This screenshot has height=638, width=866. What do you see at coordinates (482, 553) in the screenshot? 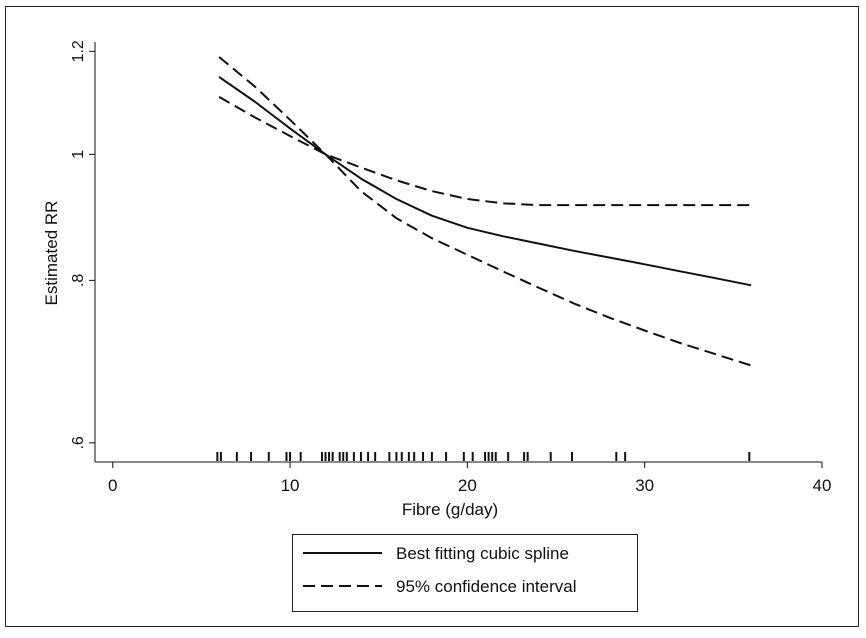
I see `legend-label-spline: Best fitting cubic spline` at bounding box center [482, 553].